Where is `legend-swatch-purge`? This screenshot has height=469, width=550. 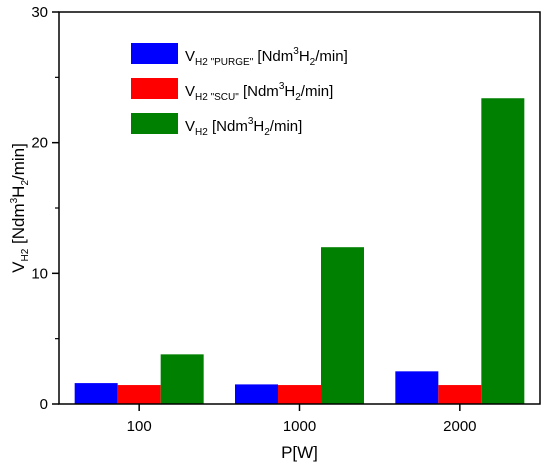
legend-swatch-purge is located at coordinates (154, 53).